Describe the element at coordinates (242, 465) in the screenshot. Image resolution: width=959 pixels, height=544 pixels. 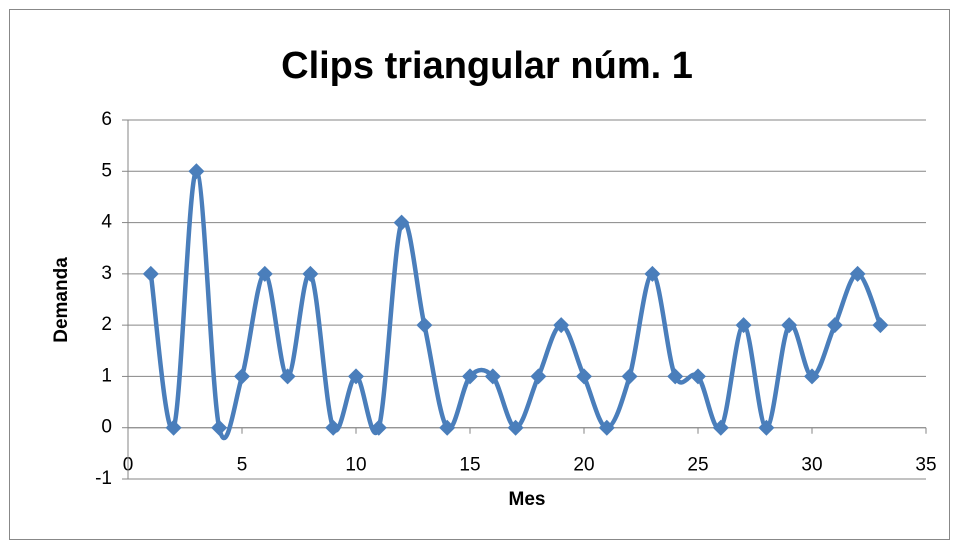
I see `x-tick-label: 5` at that location.